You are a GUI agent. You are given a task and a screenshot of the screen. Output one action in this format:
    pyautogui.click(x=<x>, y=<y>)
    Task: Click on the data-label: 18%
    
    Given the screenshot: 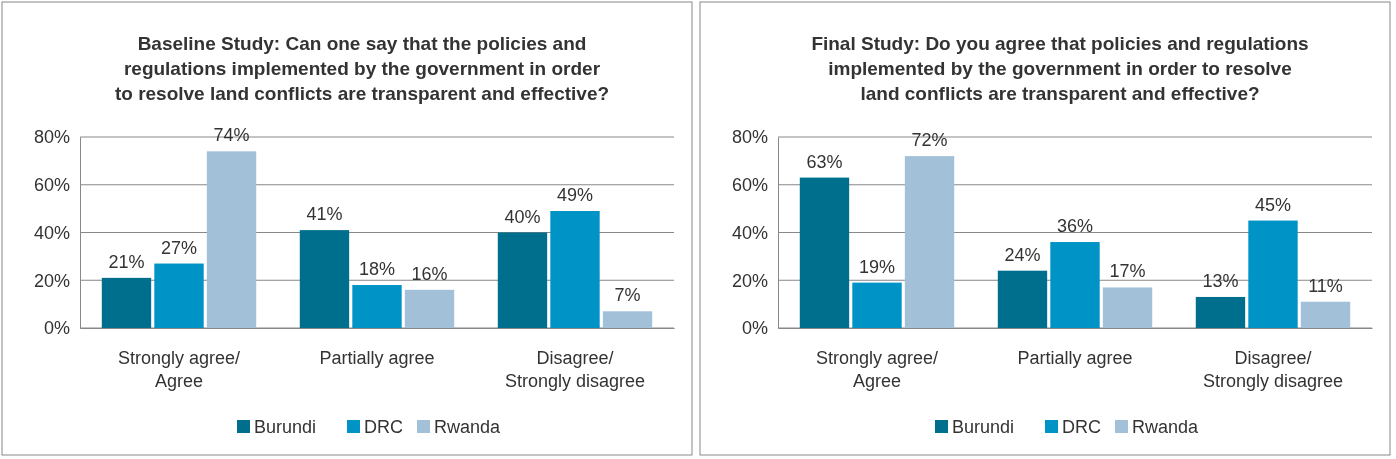 What is the action you would take?
    pyautogui.click(x=377, y=269)
    